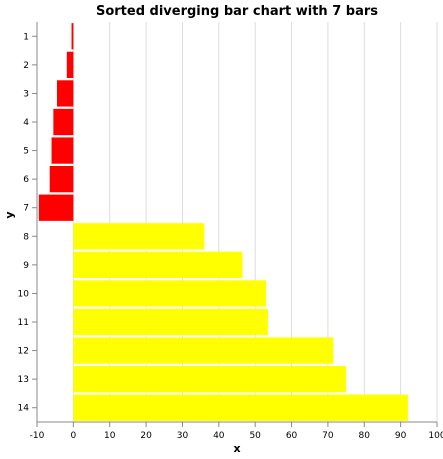 The height and width of the screenshot is (459, 443). I want to click on y-tick-label: 11, so click(23, 323).